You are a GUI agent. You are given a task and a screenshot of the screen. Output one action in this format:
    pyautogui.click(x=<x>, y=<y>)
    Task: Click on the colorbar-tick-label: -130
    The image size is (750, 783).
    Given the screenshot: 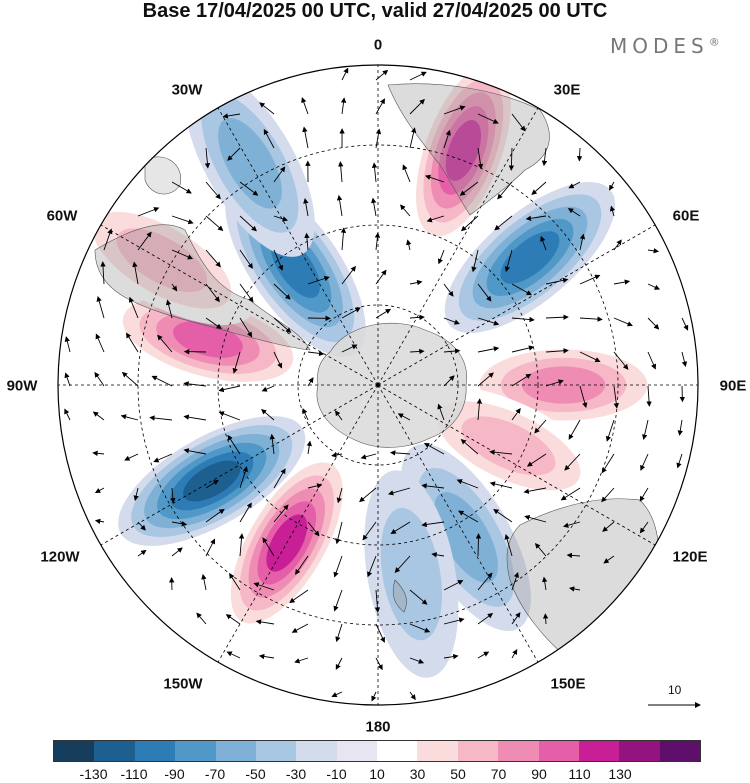 What is the action you would take?
    pyautogui.click(x=93, y=774)
    